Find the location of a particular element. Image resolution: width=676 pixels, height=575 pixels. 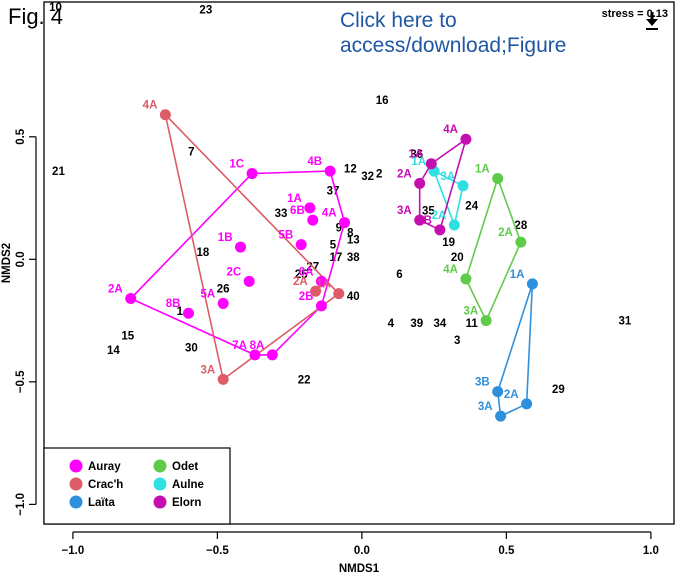

site-label: 8A is located at coordinates (257, 346).